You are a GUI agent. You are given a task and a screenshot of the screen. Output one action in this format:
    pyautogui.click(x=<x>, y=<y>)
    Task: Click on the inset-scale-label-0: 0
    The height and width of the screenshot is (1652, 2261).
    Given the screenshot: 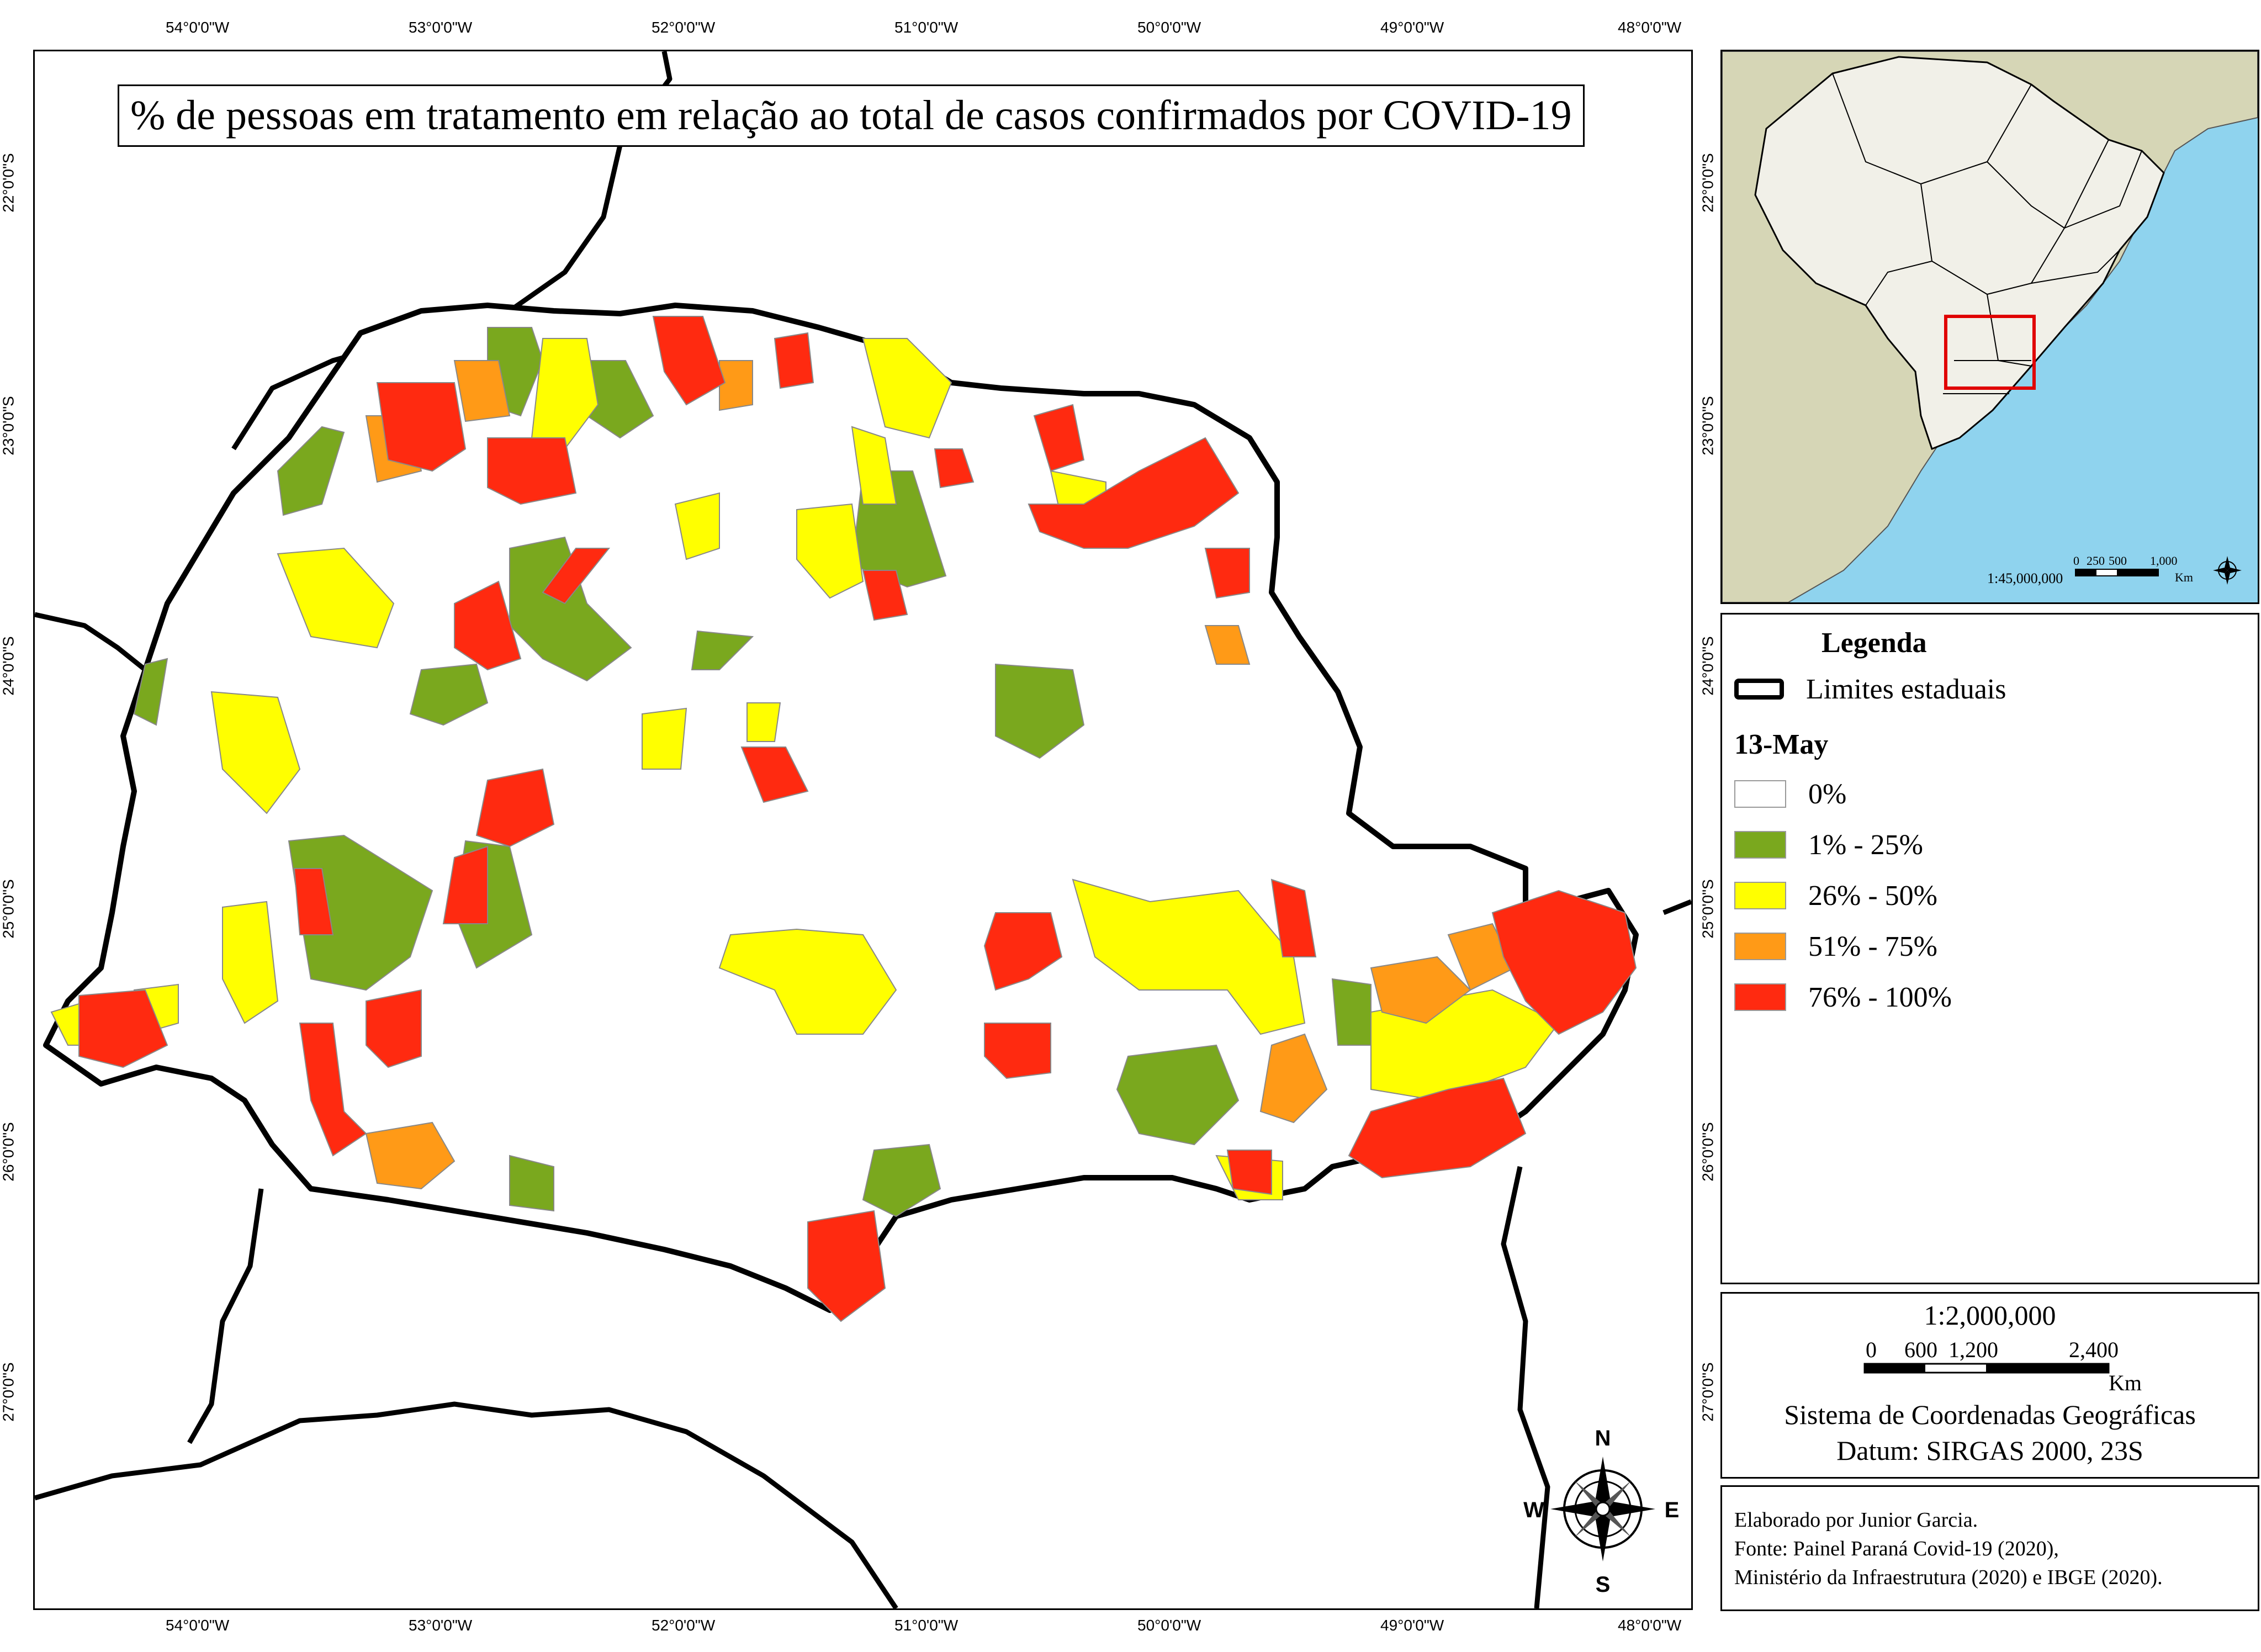 What is the action you would take?
    pyautogui.click(x=2076, y=561)
    